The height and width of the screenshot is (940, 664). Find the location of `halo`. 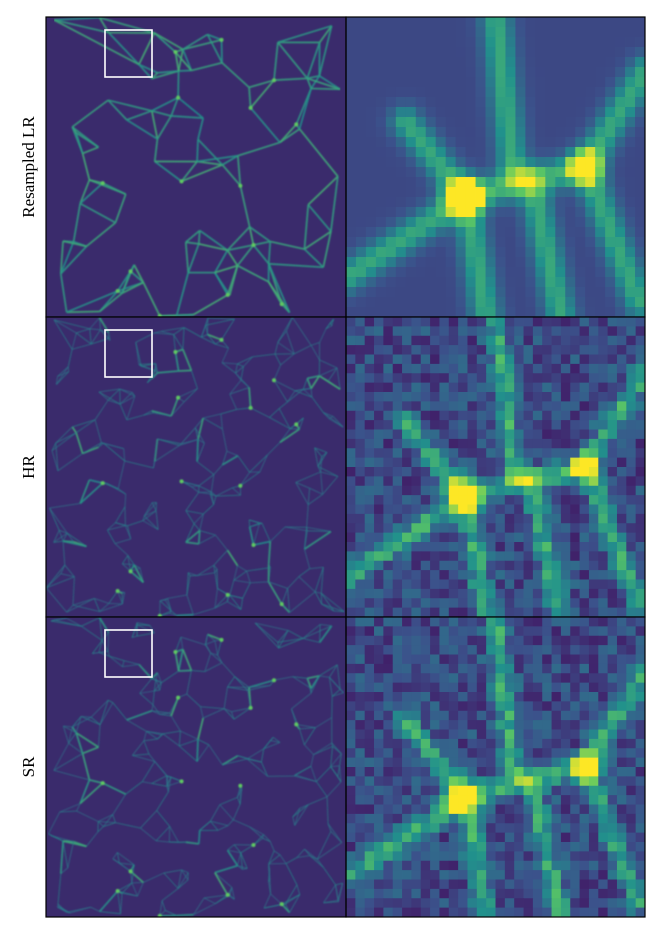

halo is located at coordinates (240, 186).